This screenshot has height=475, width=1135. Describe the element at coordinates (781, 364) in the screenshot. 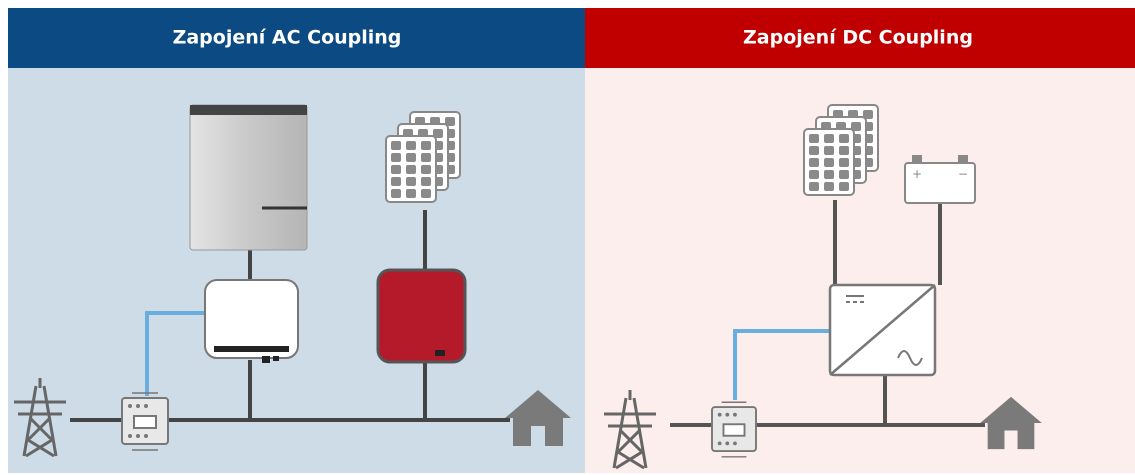

I see `dc-comm-line` at that location.